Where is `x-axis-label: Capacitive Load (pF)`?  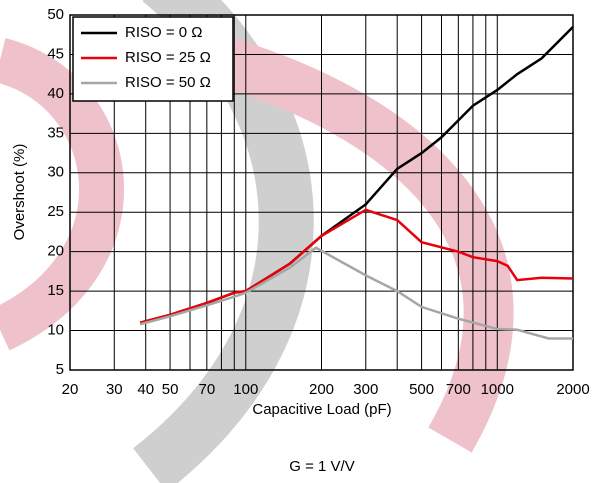
x-axis-label: Capacitive Load (pF) is located at coordinates (321, 409).